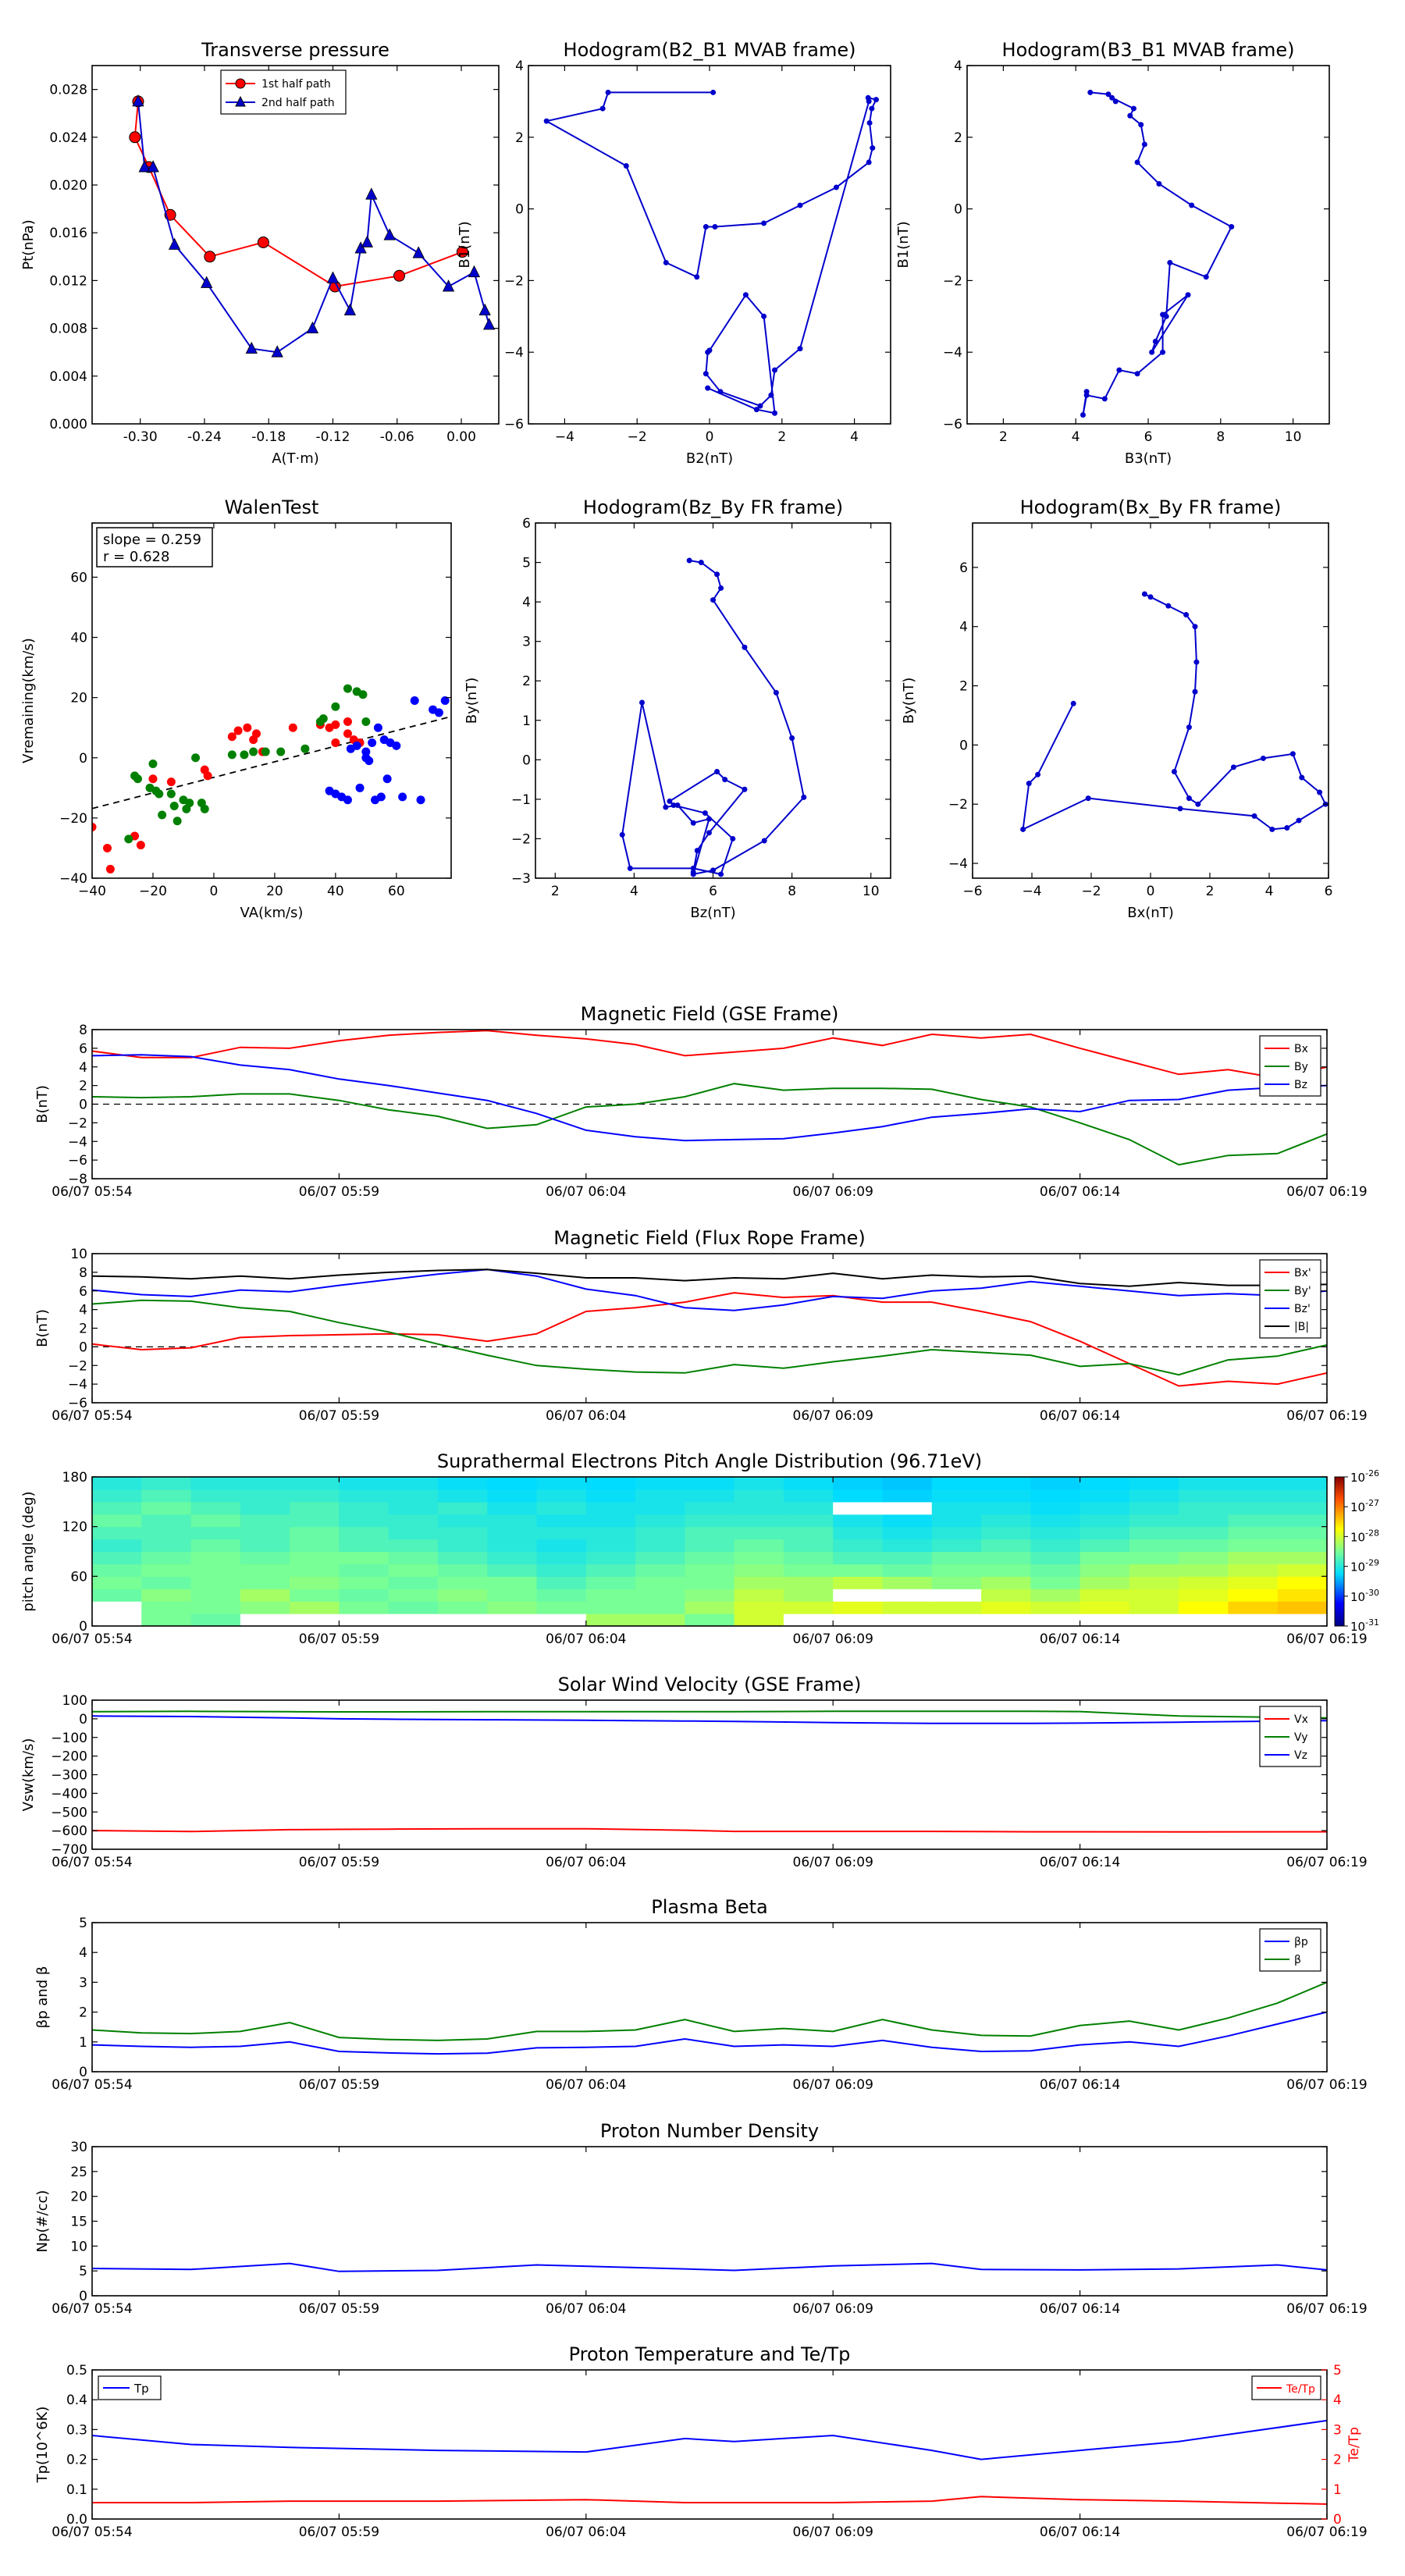  Describe the element at coordinates (140, 437) in the screenshot. I see `x-tick-label: -0.30` at that location.